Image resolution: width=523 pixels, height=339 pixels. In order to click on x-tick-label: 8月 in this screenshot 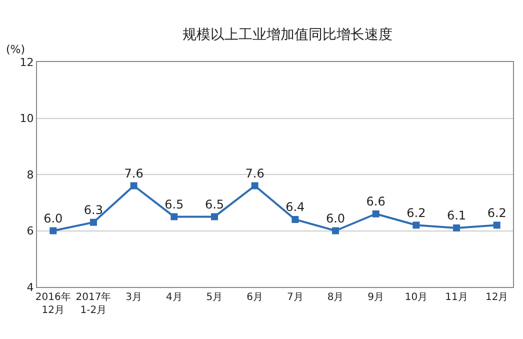, I will do `click(335, 297)`.